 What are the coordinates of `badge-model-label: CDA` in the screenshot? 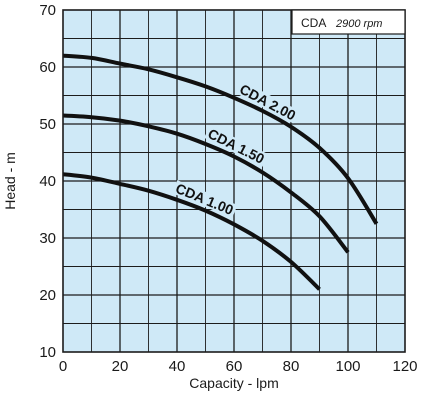 It's located at (313, 23).